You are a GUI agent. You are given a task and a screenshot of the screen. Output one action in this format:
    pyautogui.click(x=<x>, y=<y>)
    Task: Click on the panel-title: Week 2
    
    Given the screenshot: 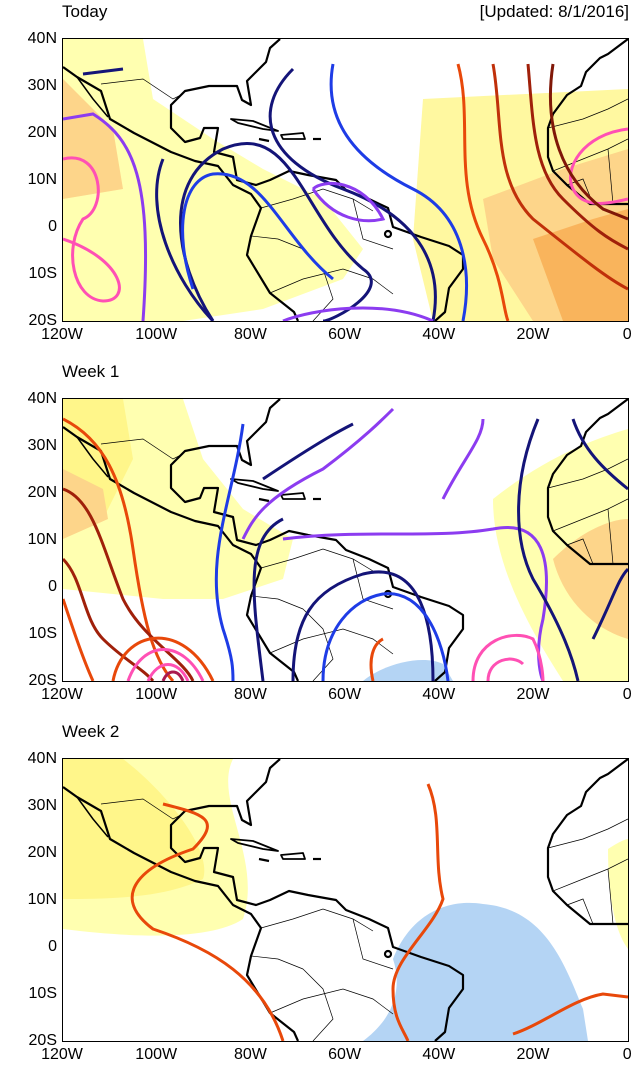 What is the action you would take?
    pyautogui.click(x=91, y=731)
    